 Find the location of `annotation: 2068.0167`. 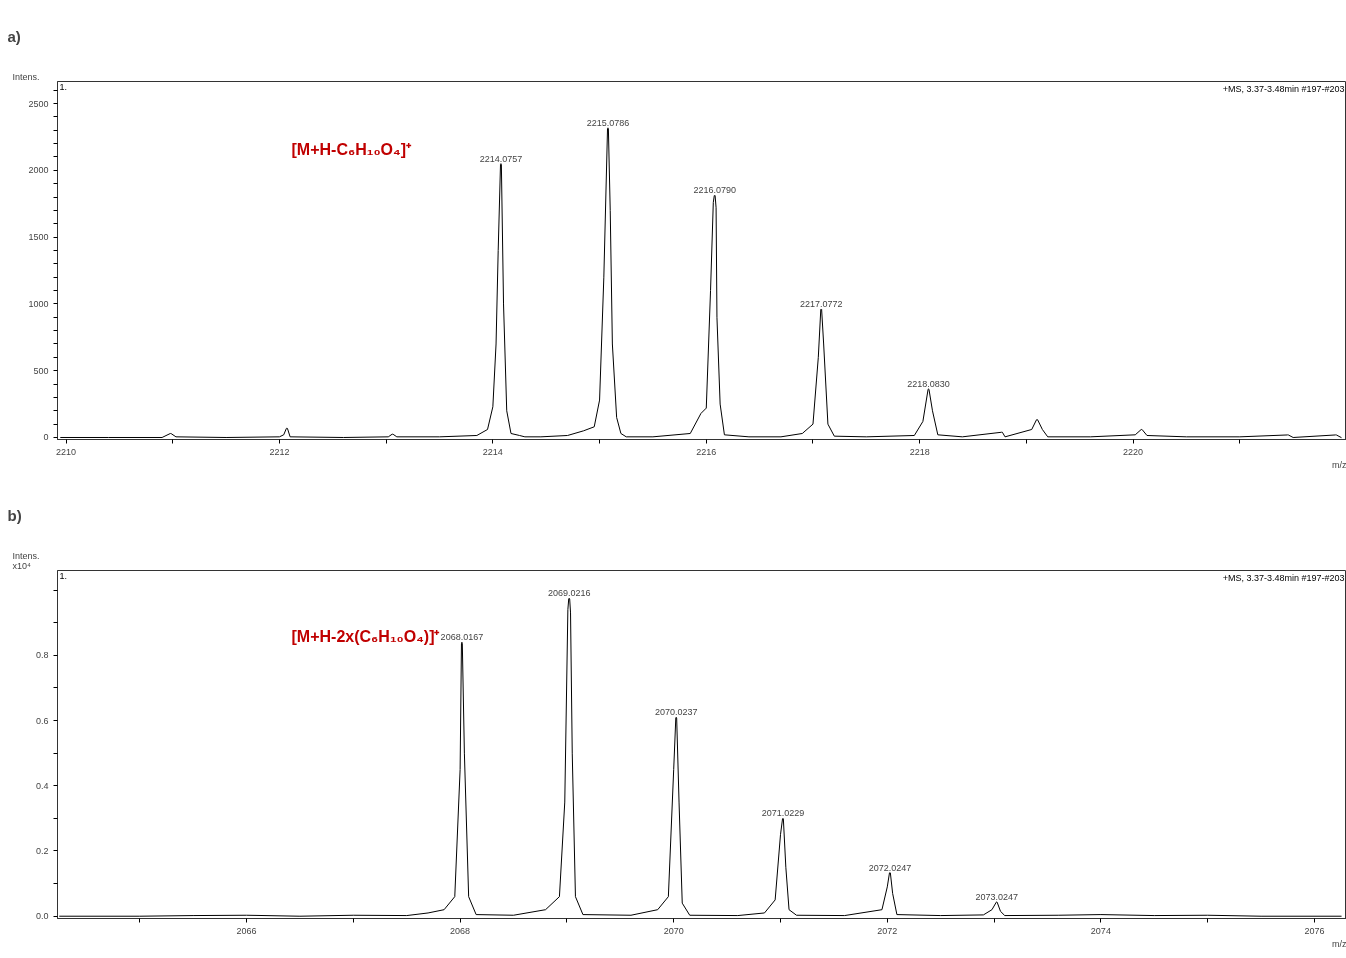

annotation: 2068.0167 is located at coordinates (462, 637).